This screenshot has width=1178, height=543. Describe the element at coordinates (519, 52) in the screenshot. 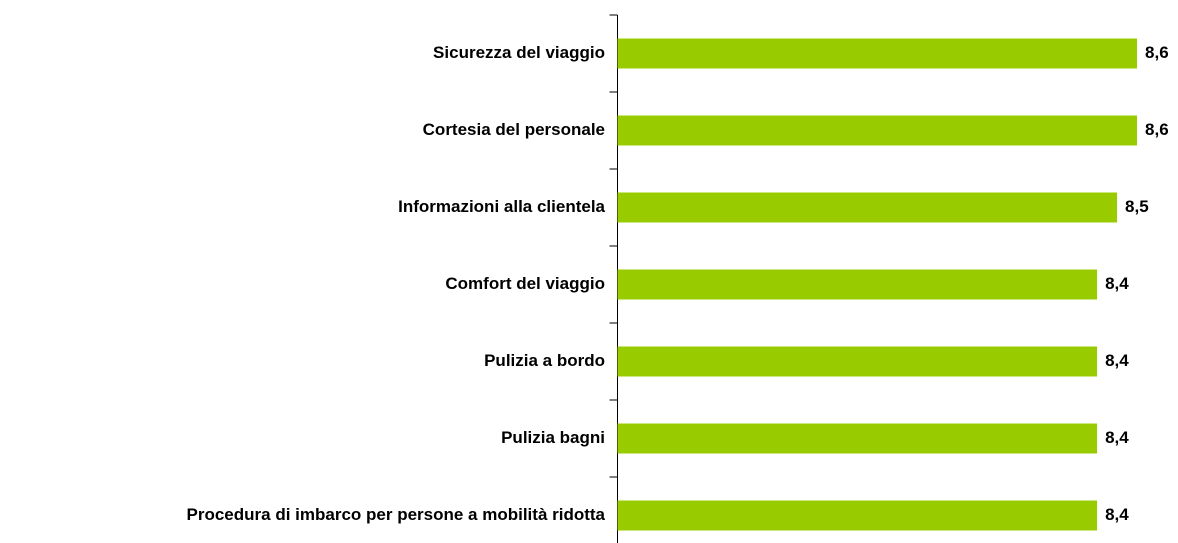

I see `category-label: Sicurezza del viaggio` at that location.